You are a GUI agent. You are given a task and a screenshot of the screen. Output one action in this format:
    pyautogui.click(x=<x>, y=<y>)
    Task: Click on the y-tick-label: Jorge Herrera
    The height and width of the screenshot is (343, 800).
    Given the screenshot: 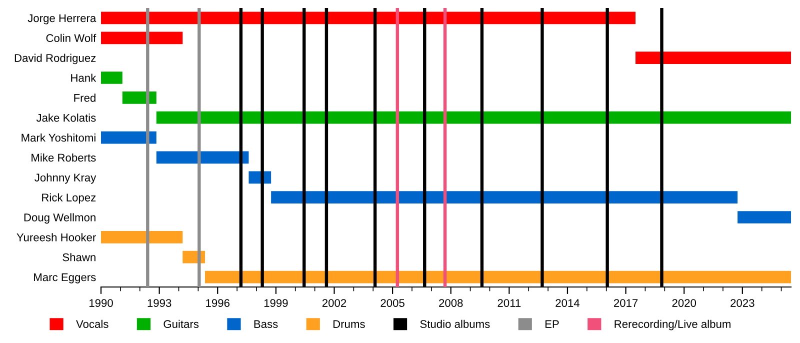 What is the action you would take?
    pyautogui.click(x=62, y=19)
    